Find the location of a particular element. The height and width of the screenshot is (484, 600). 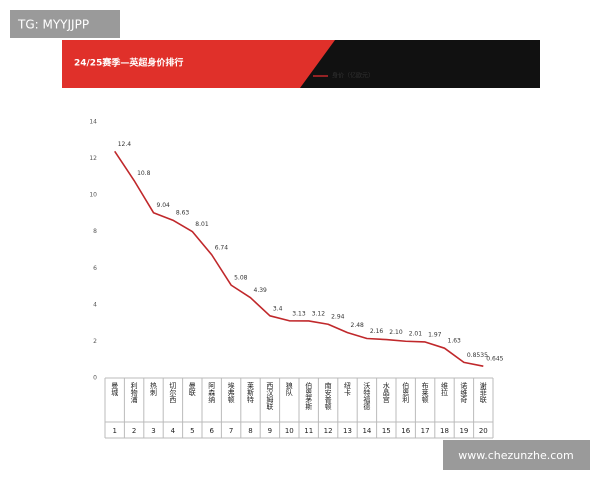

y-tick-label: 2 is located at coordinates (95, 341).